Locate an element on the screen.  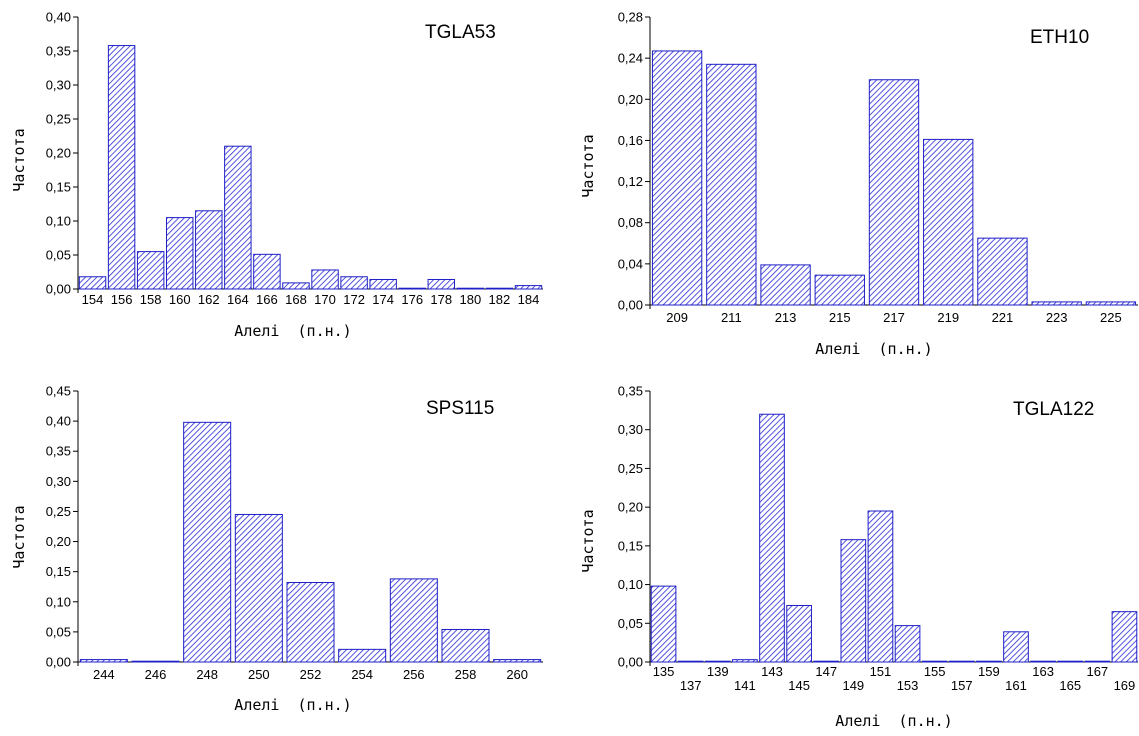
y-tick-label: 0,30 is located at coordinates (58, 481).